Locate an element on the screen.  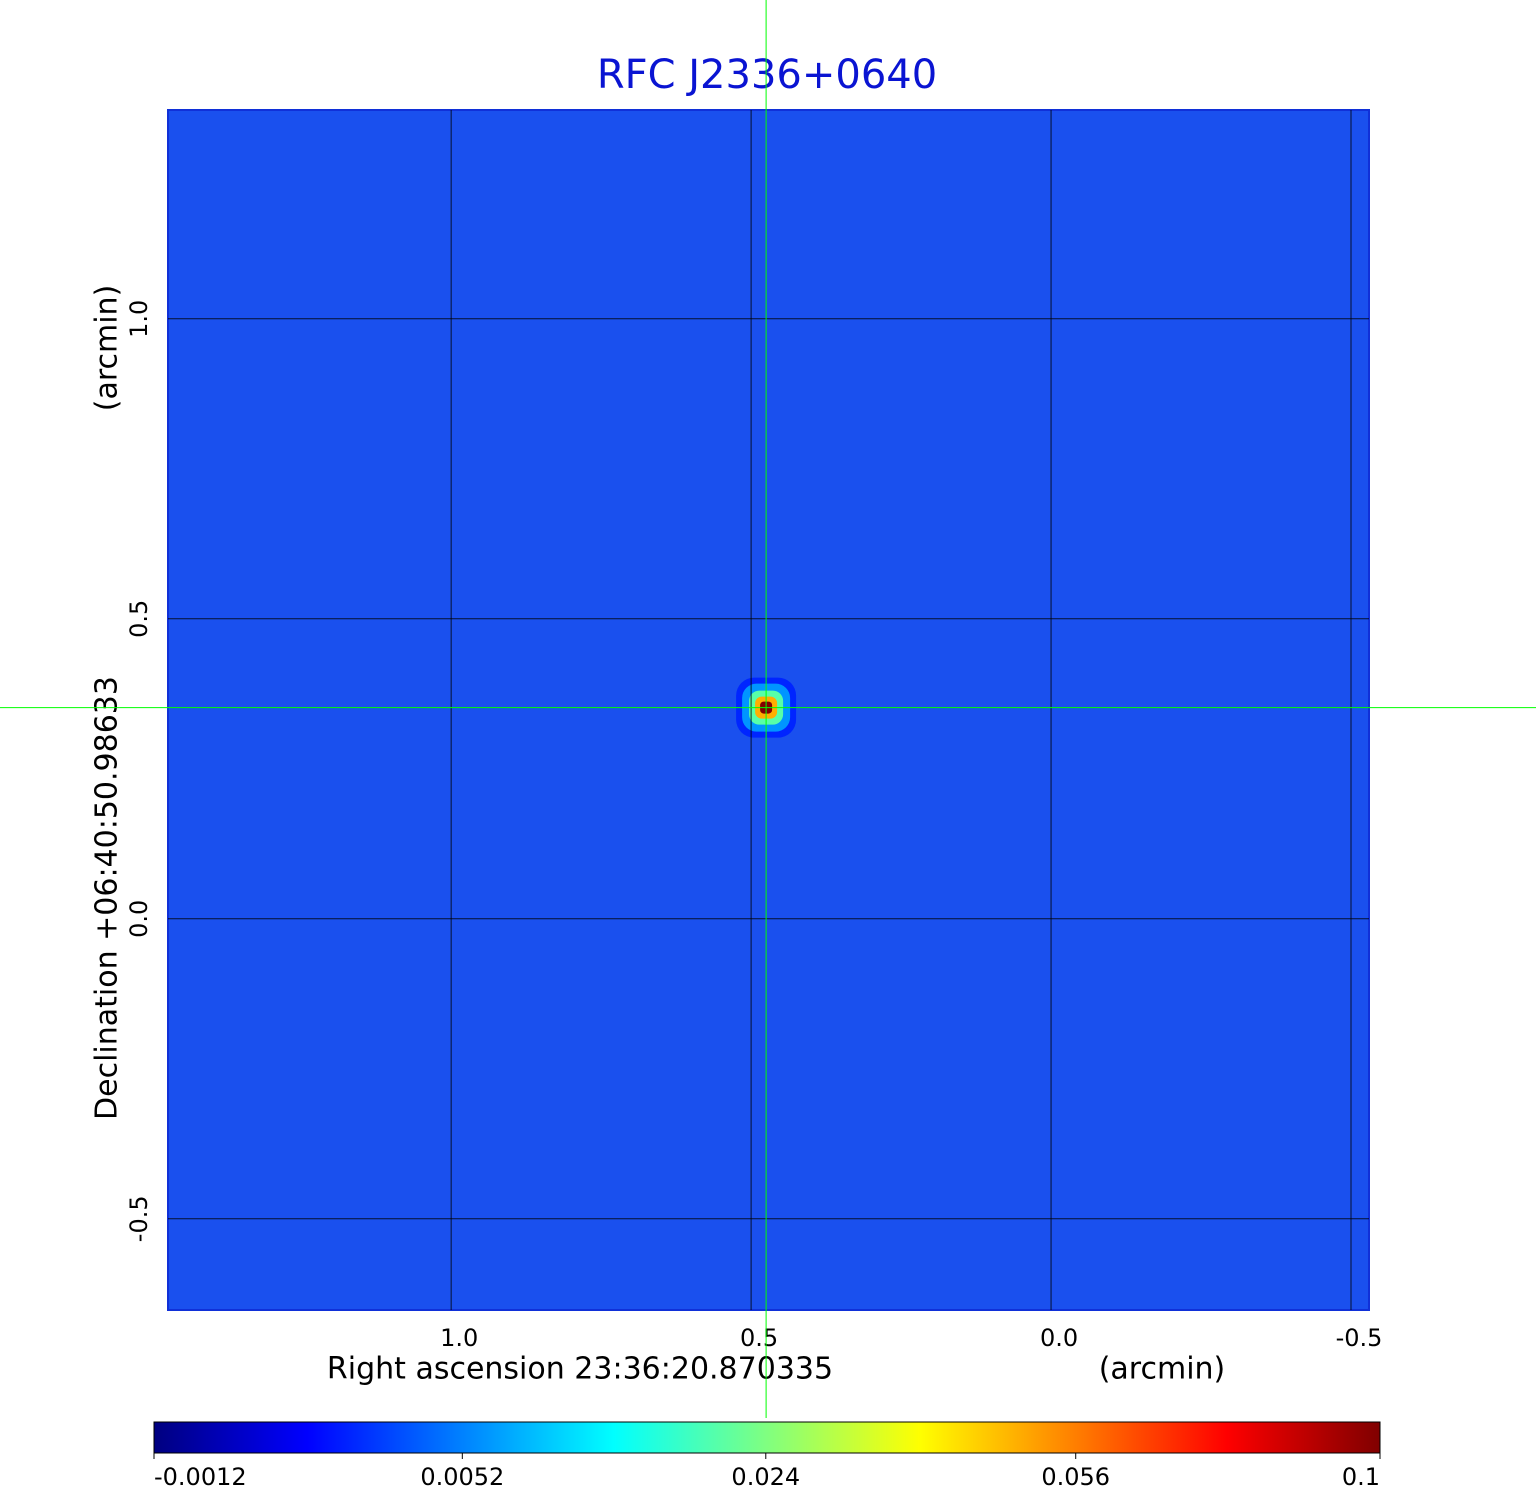
y-axis-label: Declination +06:40:50.98633 is located at coordinates (107, 898).